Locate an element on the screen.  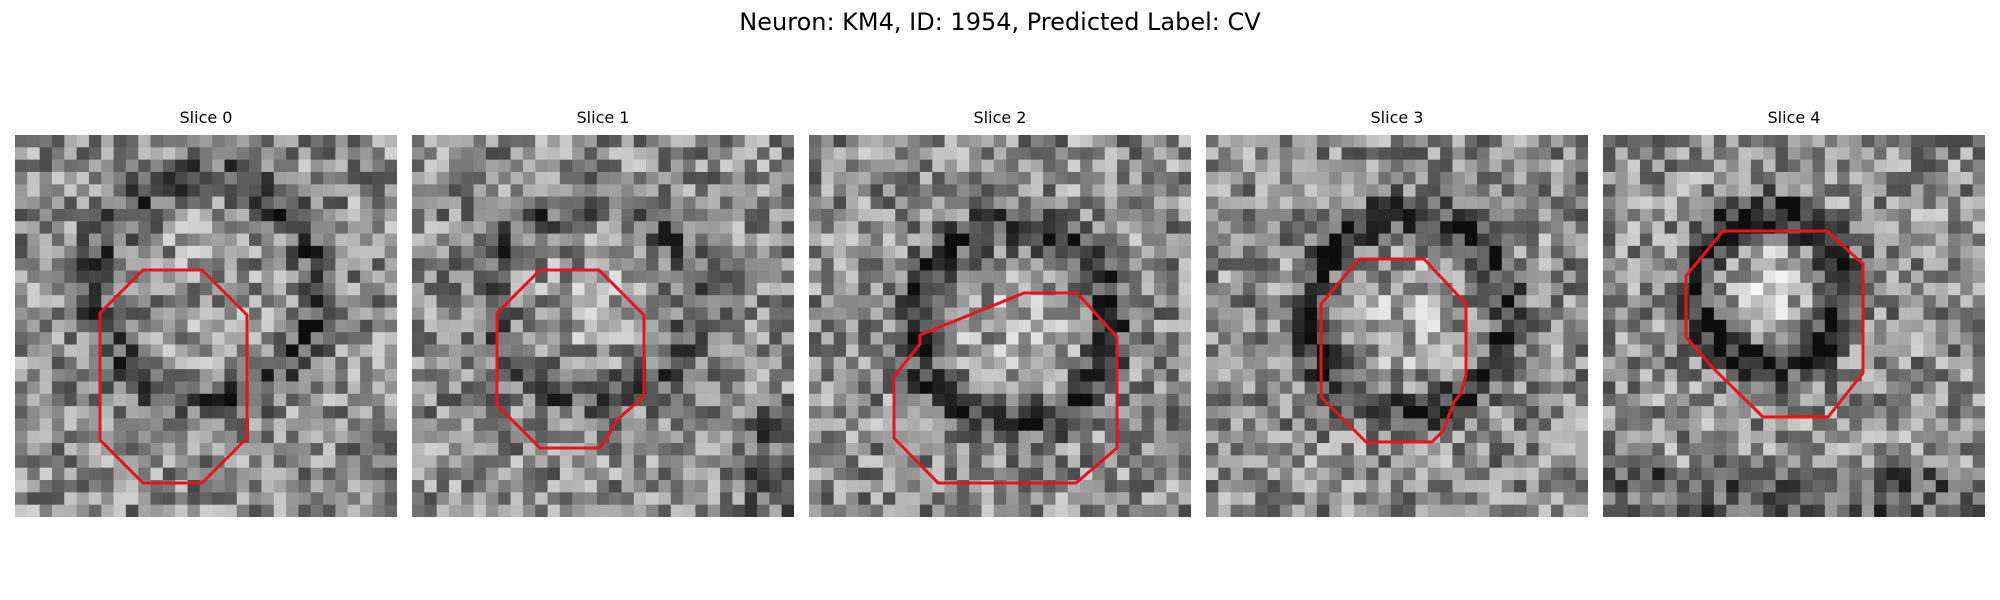
slice-title: Slice 3 is located at coordinates (1397, 117).